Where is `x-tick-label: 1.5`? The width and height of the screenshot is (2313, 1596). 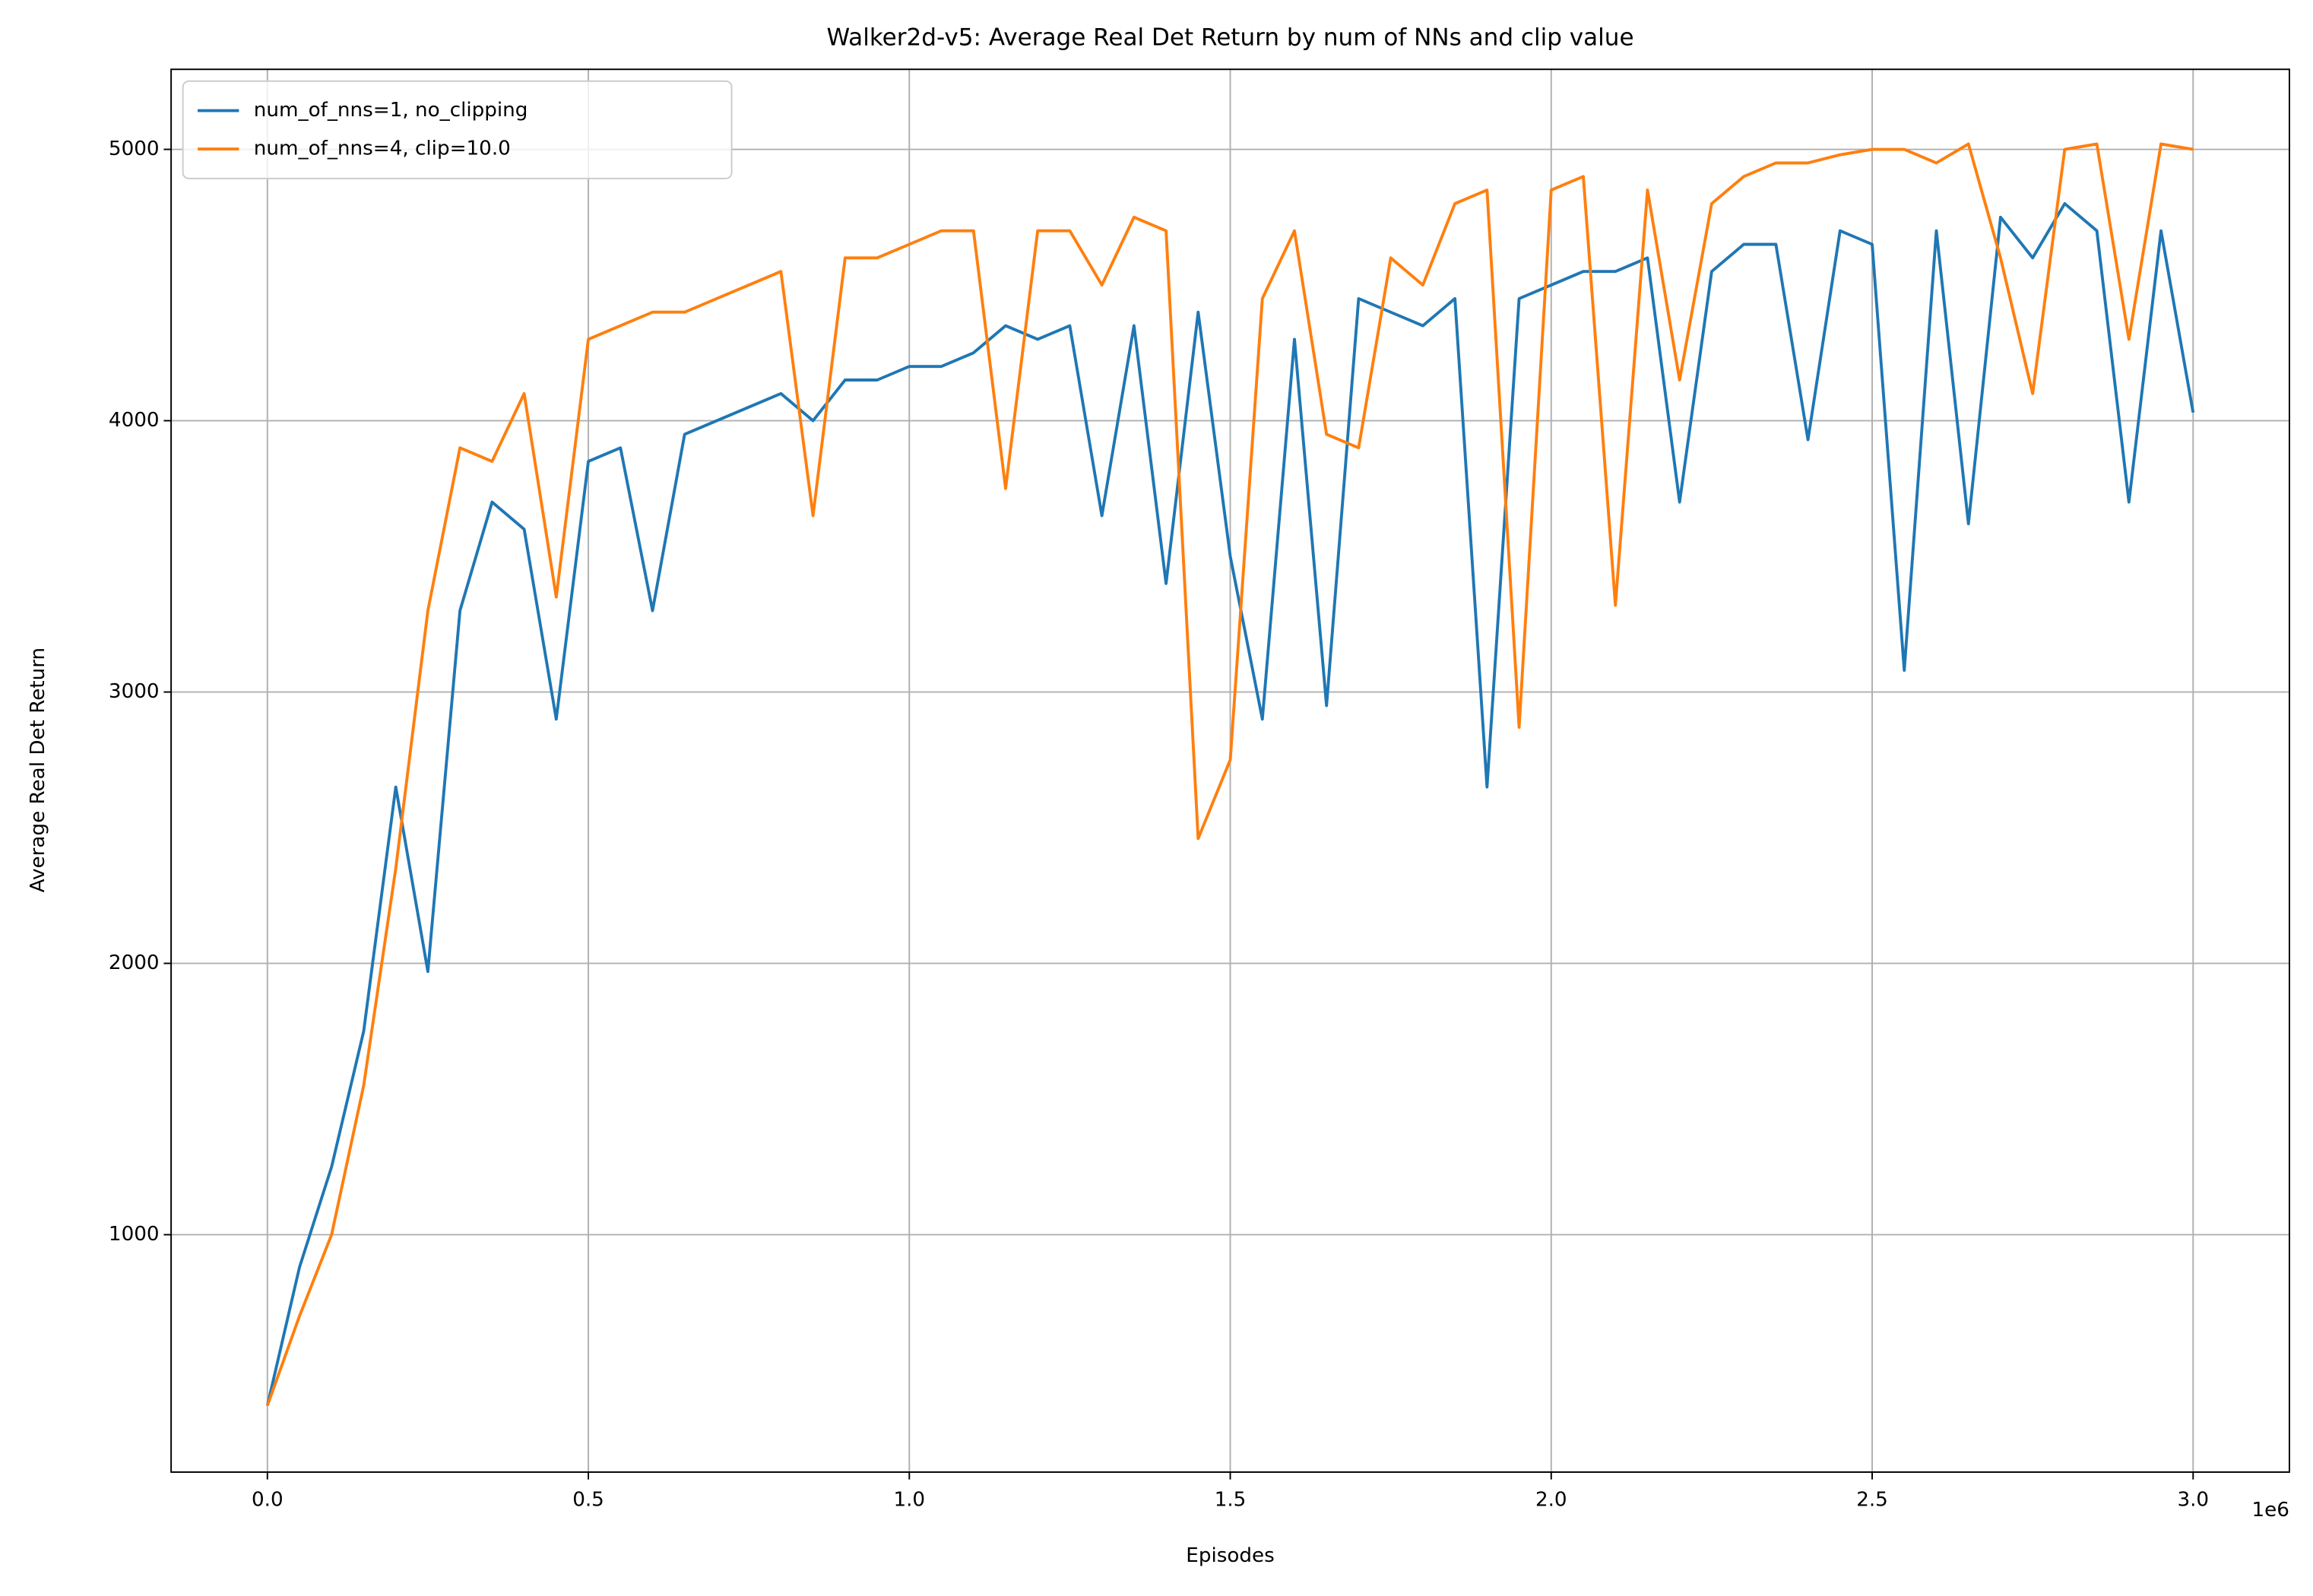
x-tick-label: 1.5 is located at coordinates (1231, 1499).